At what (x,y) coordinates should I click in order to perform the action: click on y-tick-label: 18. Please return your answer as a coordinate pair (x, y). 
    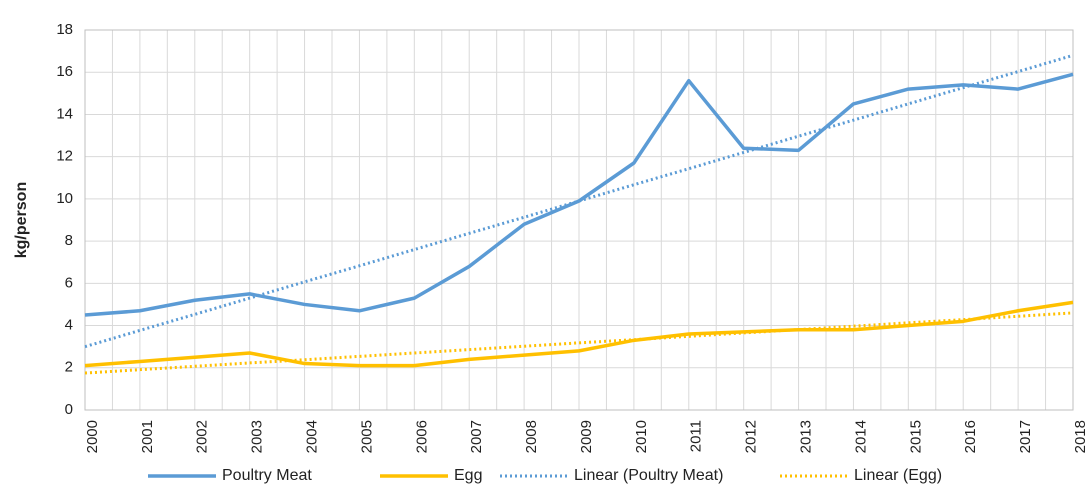
    Looking at the image, I should click on (64, 29).